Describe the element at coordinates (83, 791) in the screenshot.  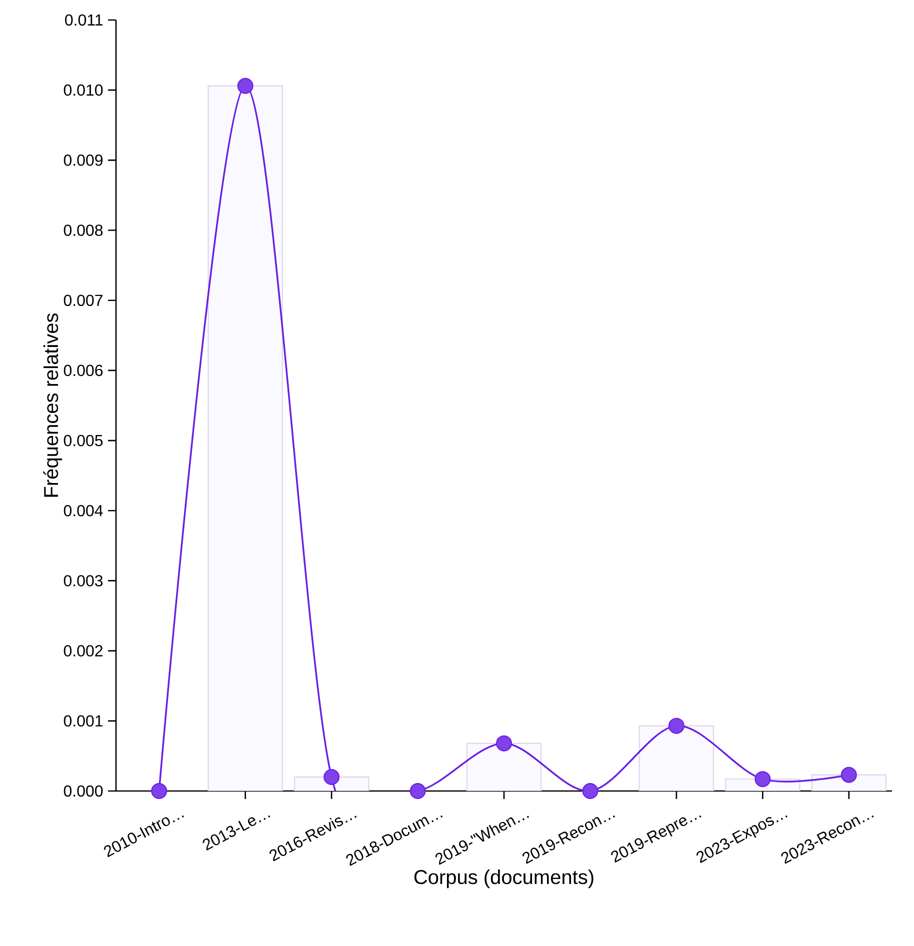
I see `y-tick-label: 0.000` at that location.